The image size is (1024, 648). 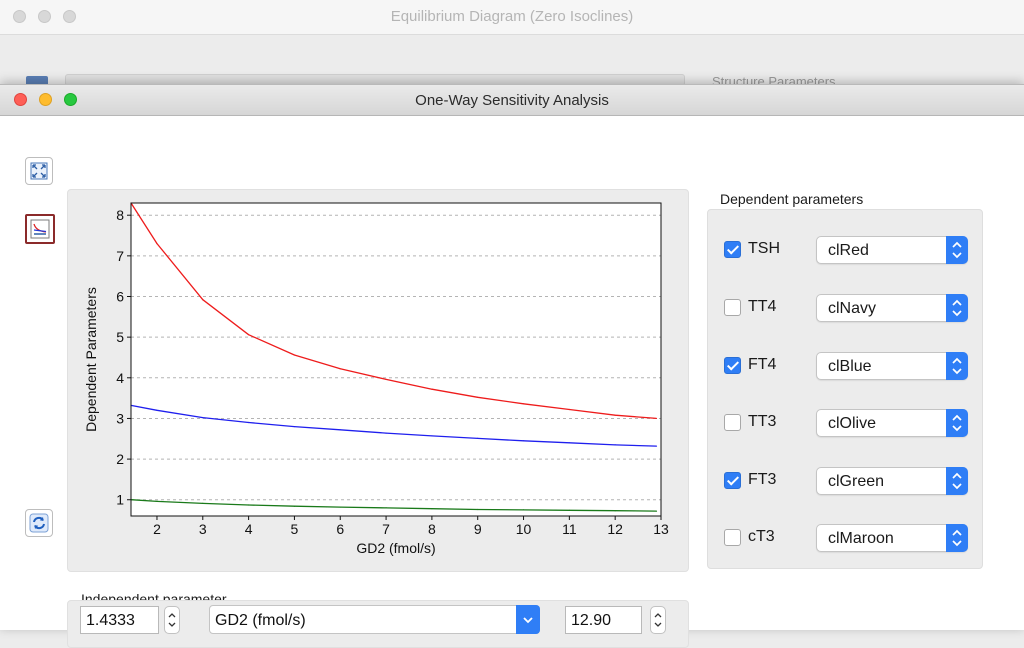 I want to click on chevron-down-icon, so click(x=528, y=620).